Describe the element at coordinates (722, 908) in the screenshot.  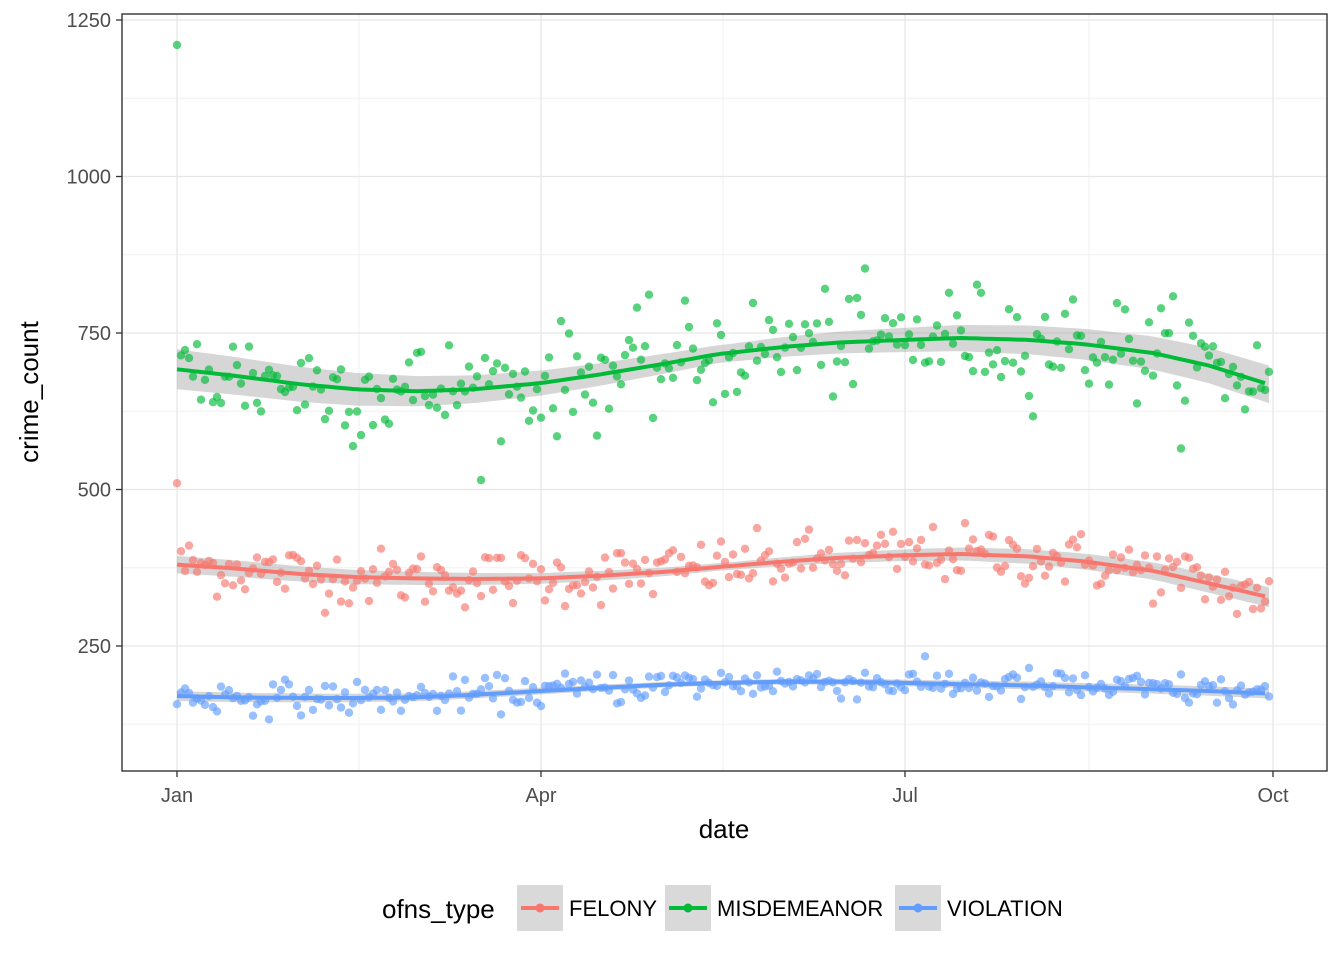
I see `legend: ofns_type FELONY MISDEMEANOR VIOLATION` at that location.